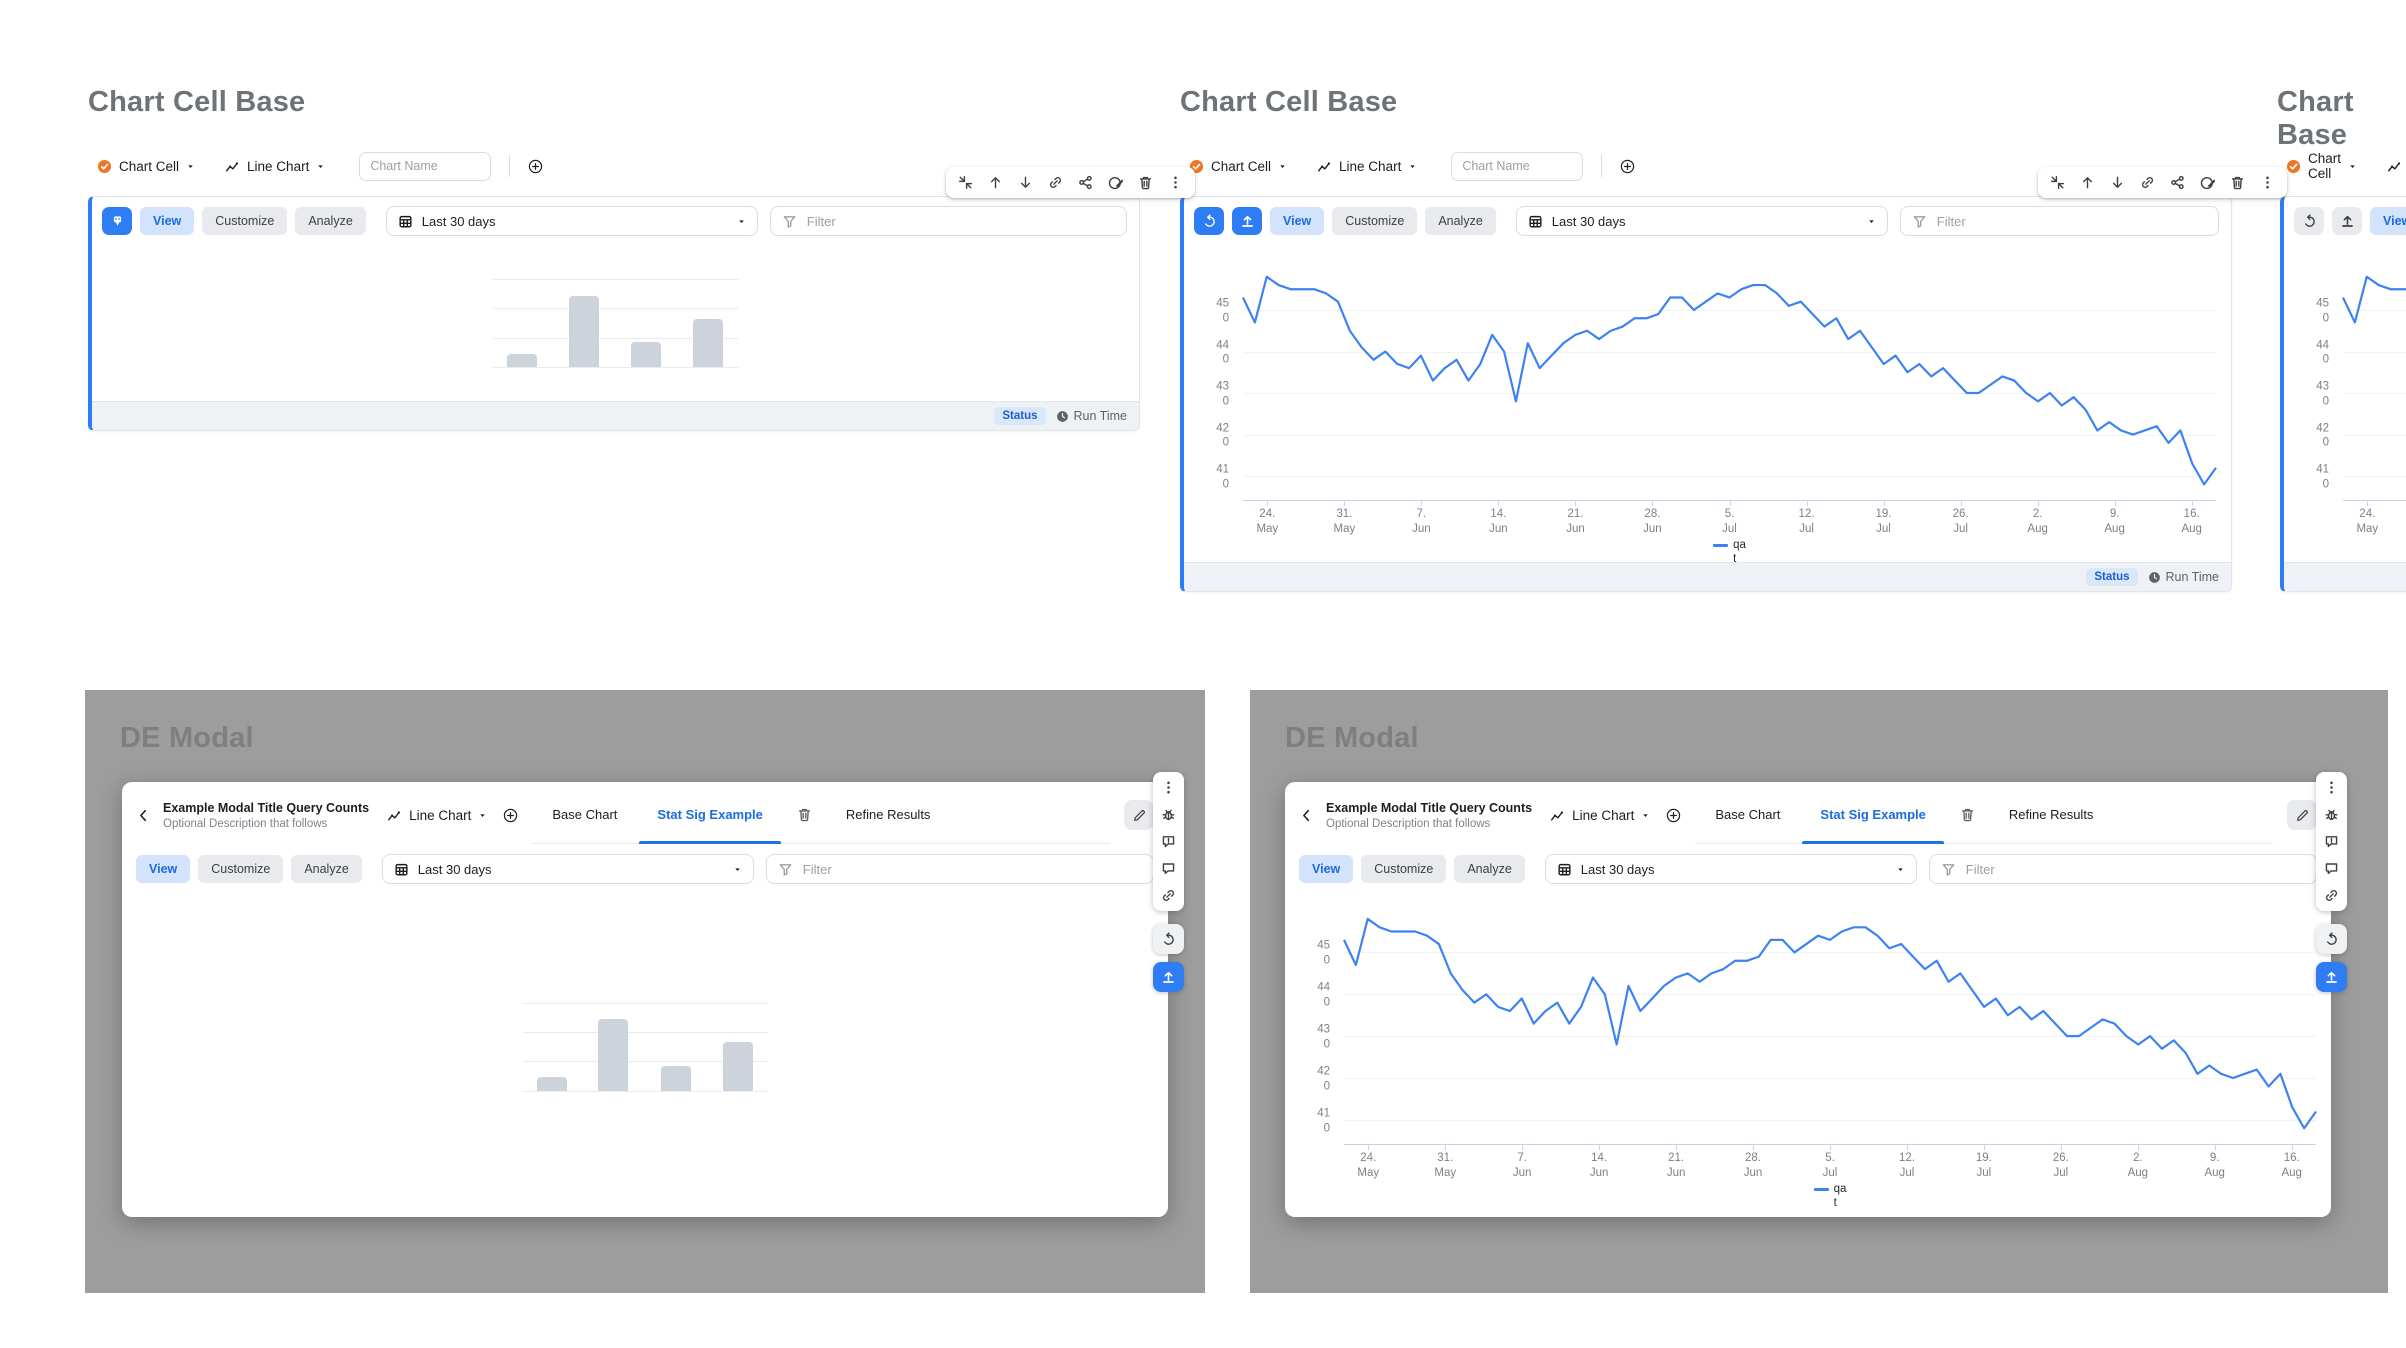 The height and width of the screenshot is (1348, 2406). I want to click on y-tick-label: 43 0, so click(2322, 394).